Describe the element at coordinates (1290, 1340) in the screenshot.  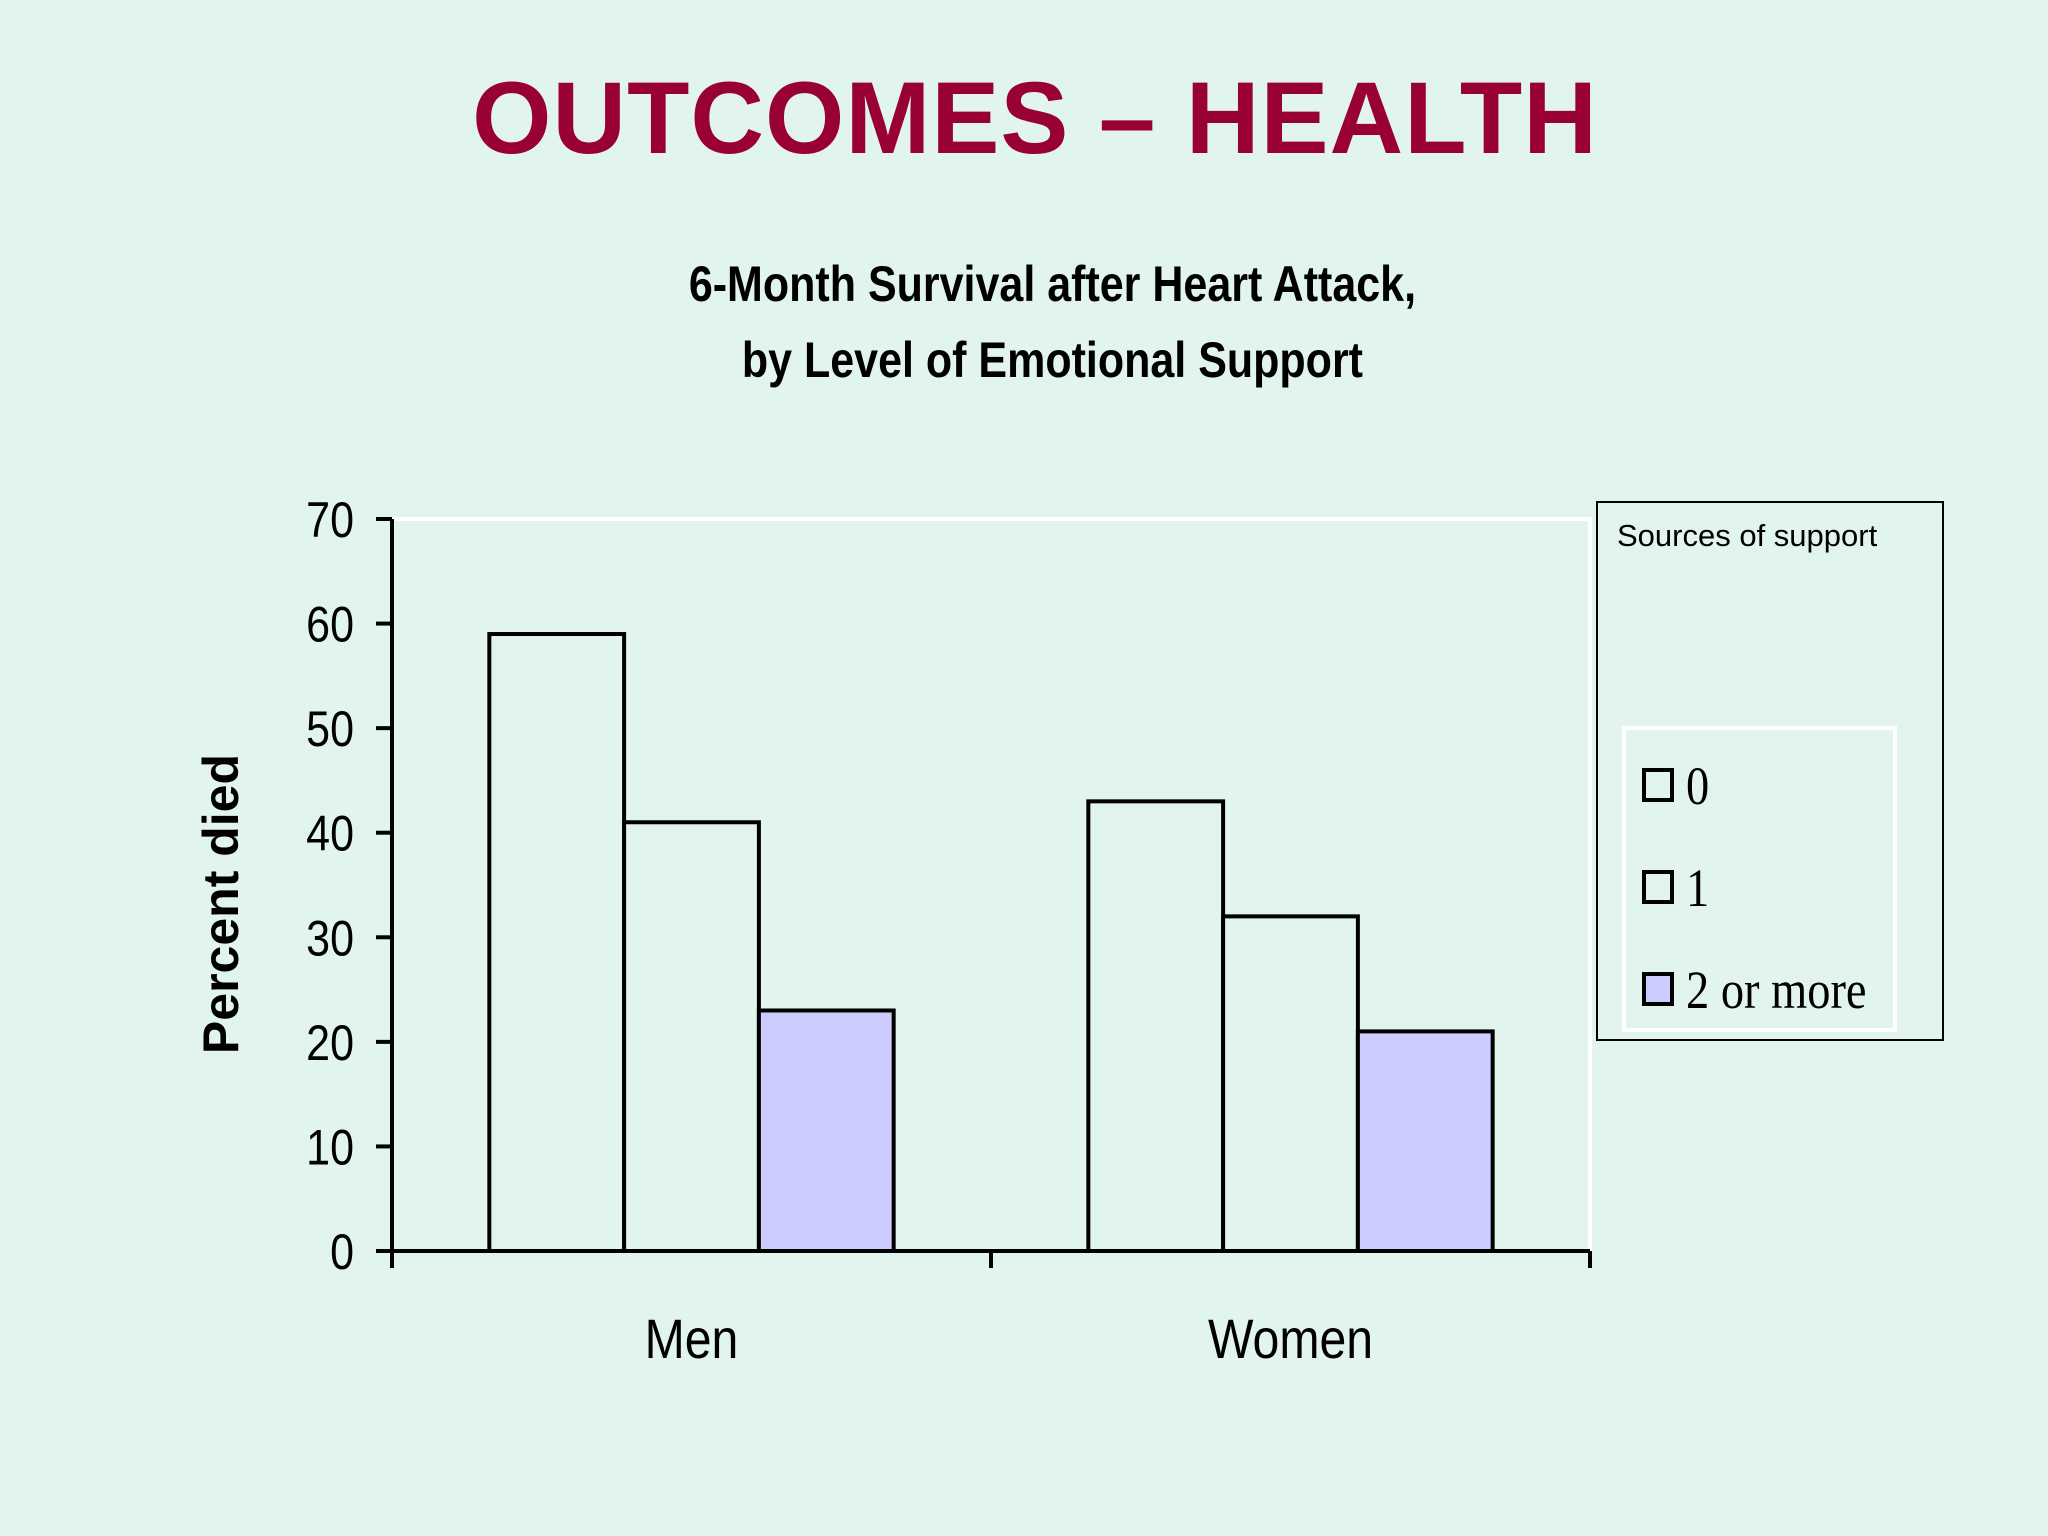
I see `x-category-label: Women` at that location.